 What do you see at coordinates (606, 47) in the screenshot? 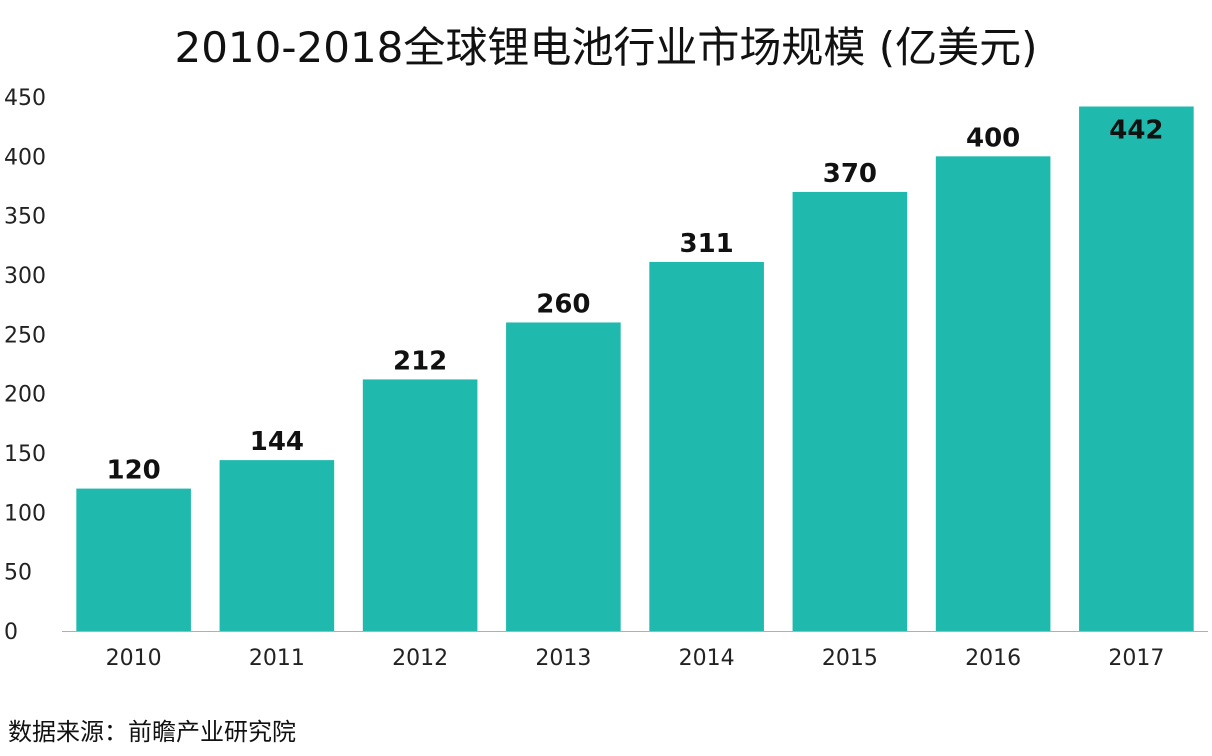
I see `chart-title: 2010-2018全球锂电池行业市场规模 (亿美元)` at bounding box center [606, 47].